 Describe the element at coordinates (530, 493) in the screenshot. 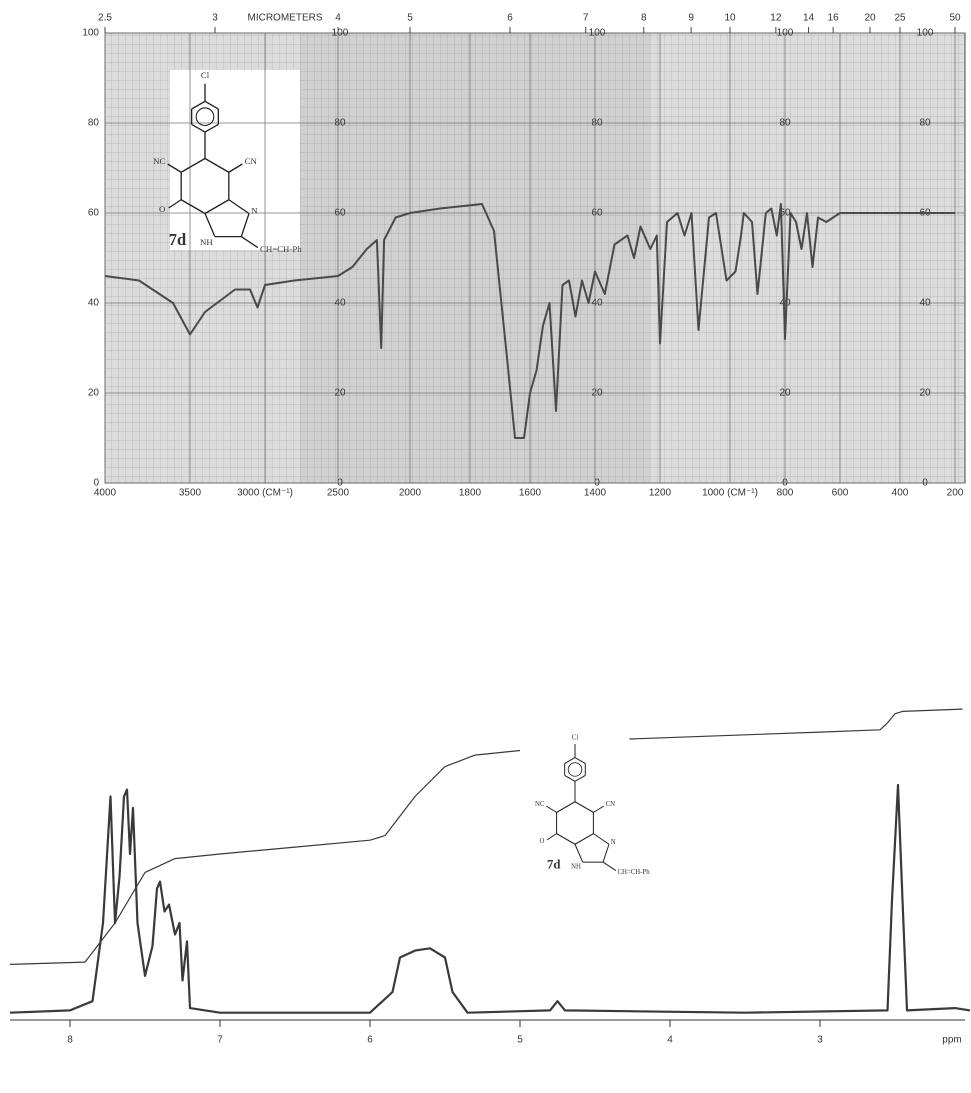

I see `x-tick-label: 1600` at that location.